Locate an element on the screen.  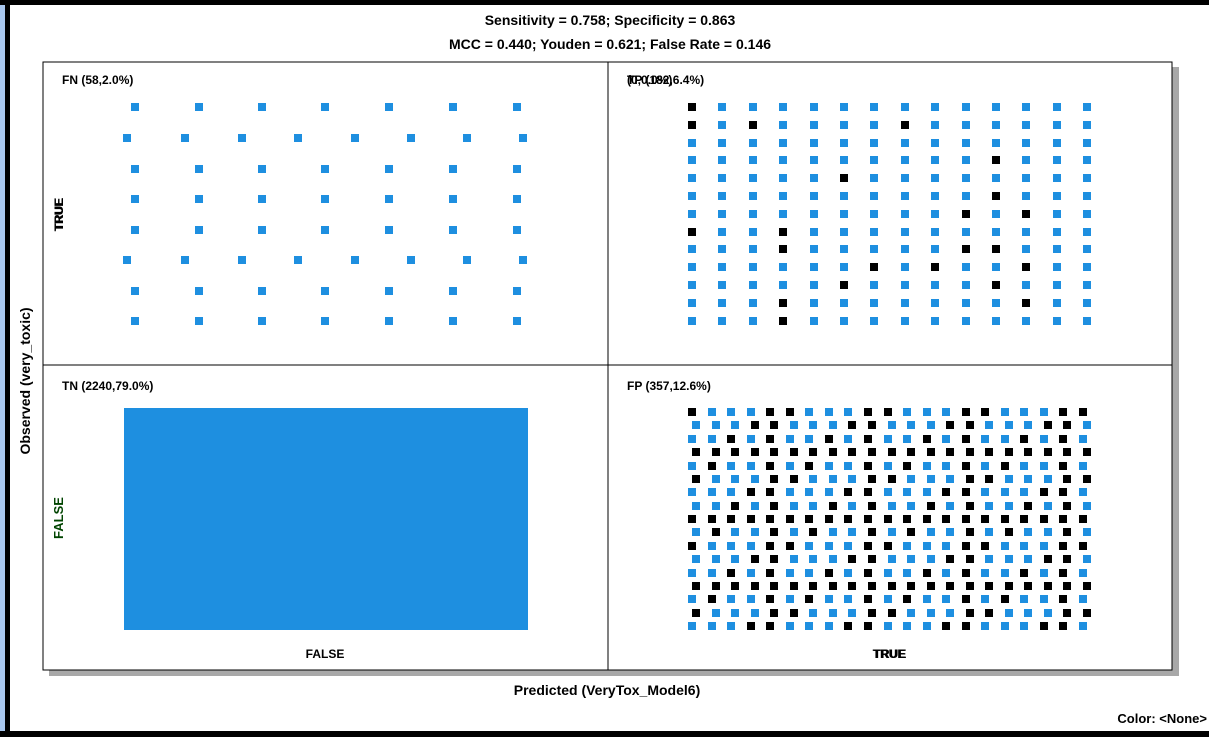
x-axis-title: Predicted (VeryTox_Model6) is located at coordinates (607, 690).